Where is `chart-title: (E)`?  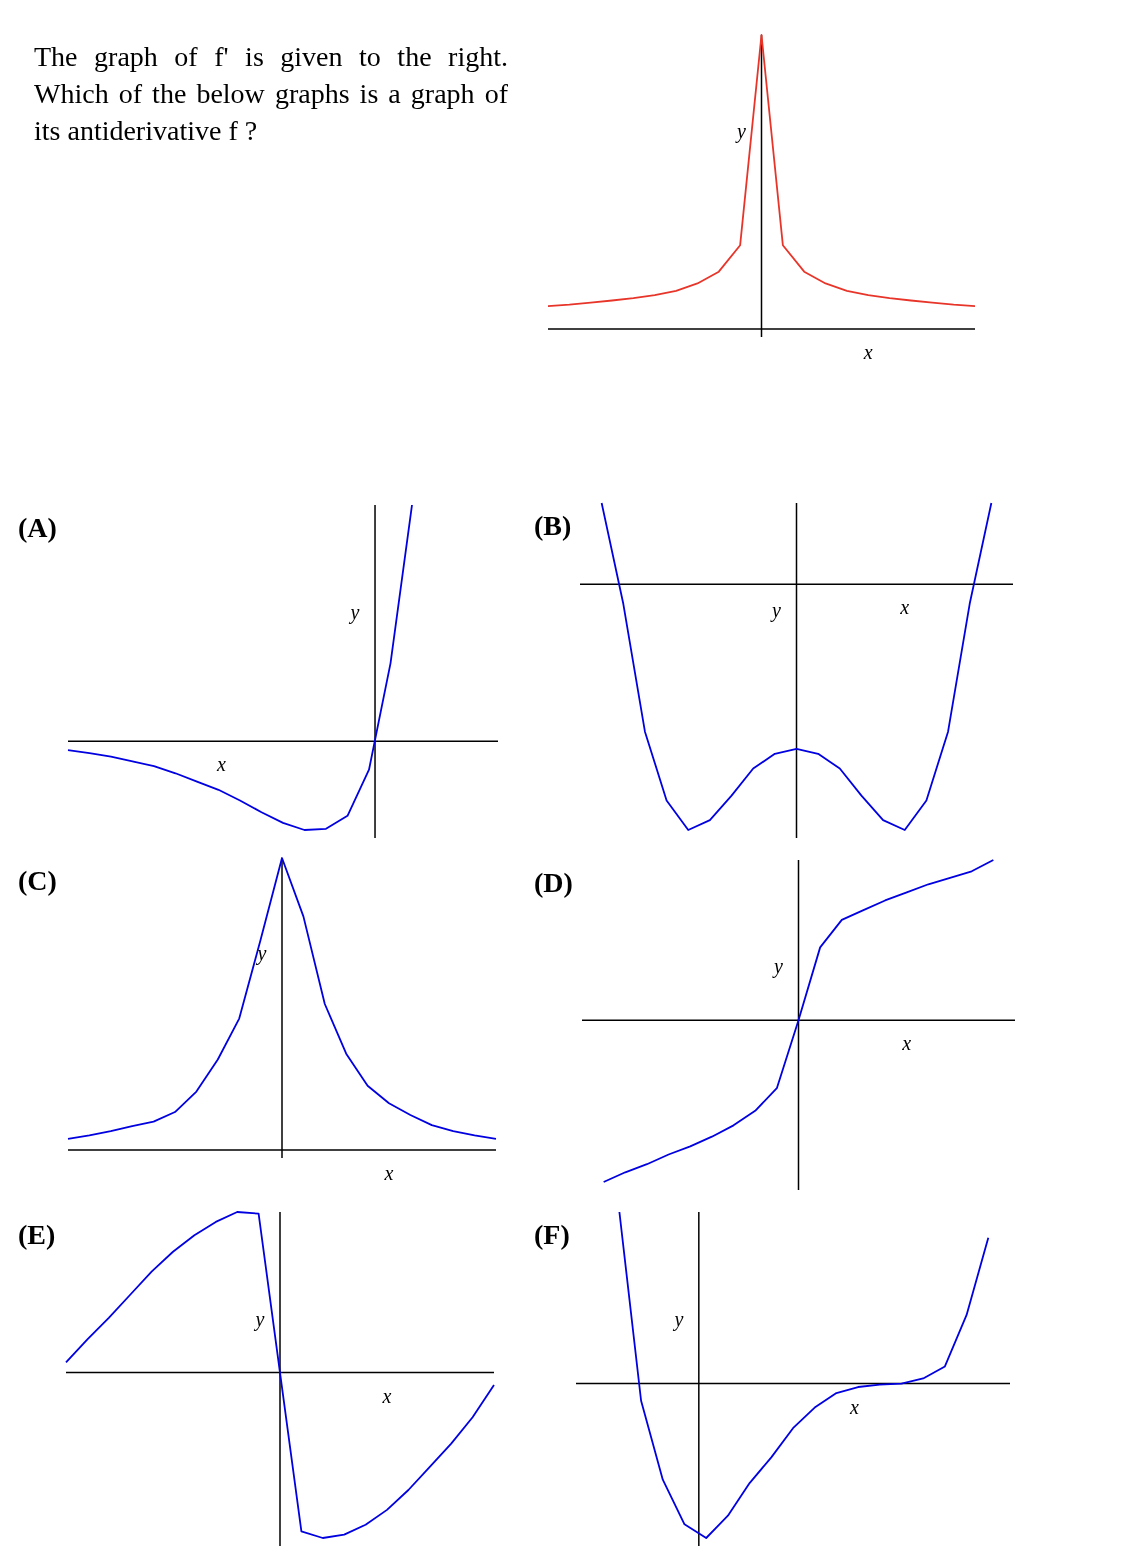 chart-title: (E) is located at coordinates (37, 1234).